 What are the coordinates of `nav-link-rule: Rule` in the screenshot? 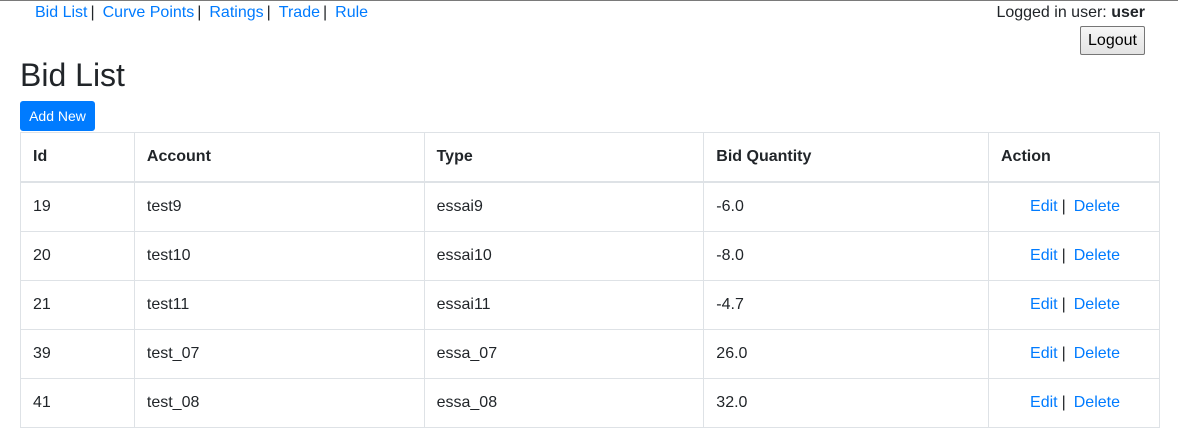 It's located at (352, 12).